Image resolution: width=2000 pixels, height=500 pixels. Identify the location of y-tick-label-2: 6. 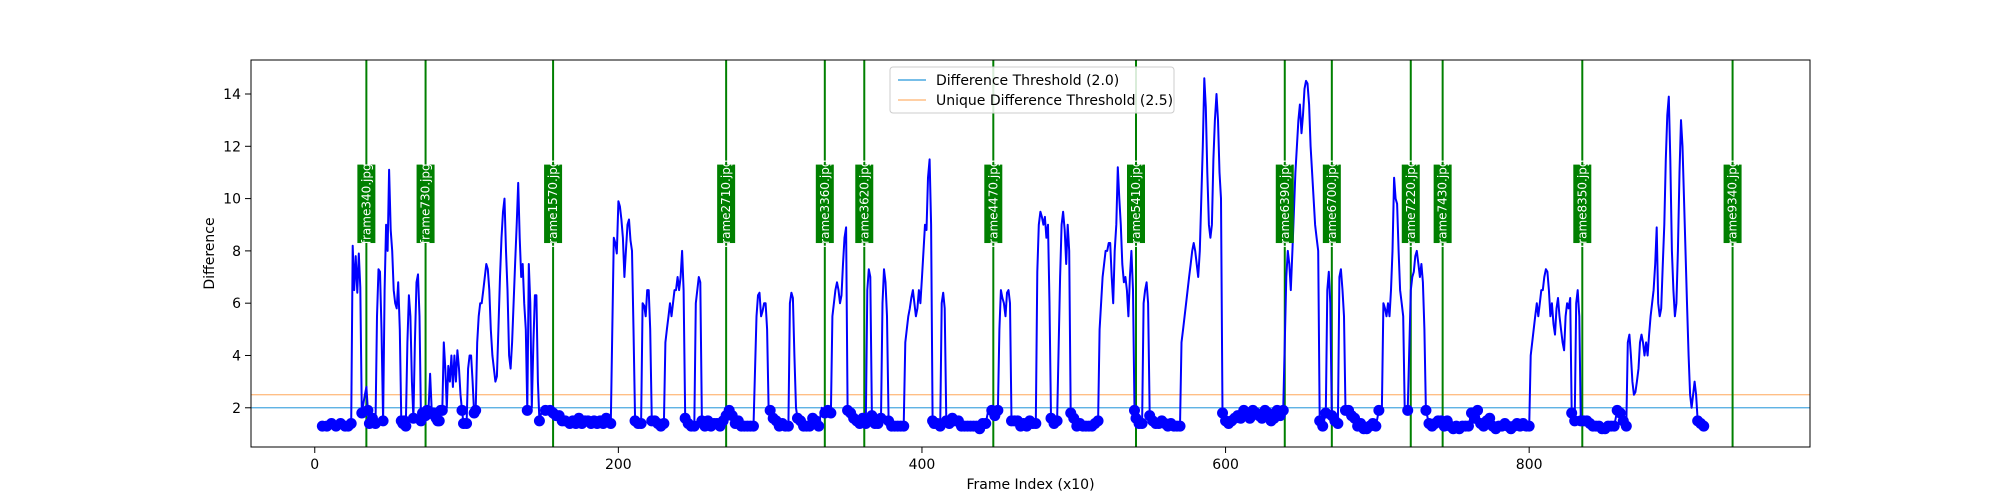
(236, 304).